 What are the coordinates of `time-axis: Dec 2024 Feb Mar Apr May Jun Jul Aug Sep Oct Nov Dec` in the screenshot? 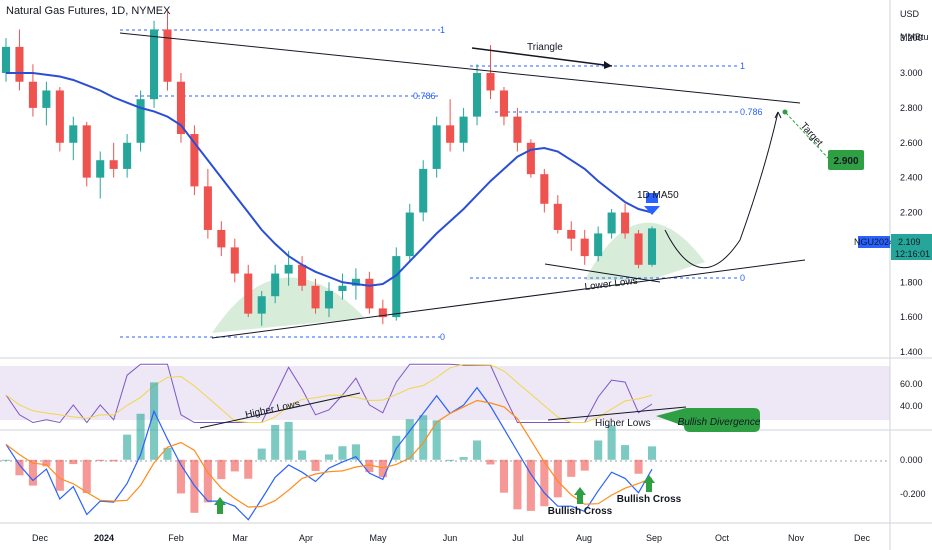 It's located at (451, 538).